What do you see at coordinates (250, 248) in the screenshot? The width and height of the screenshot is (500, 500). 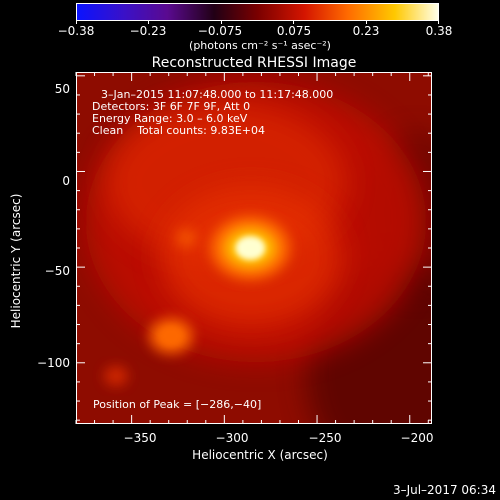 I see `peak-core` at bounding box center [250, 248].